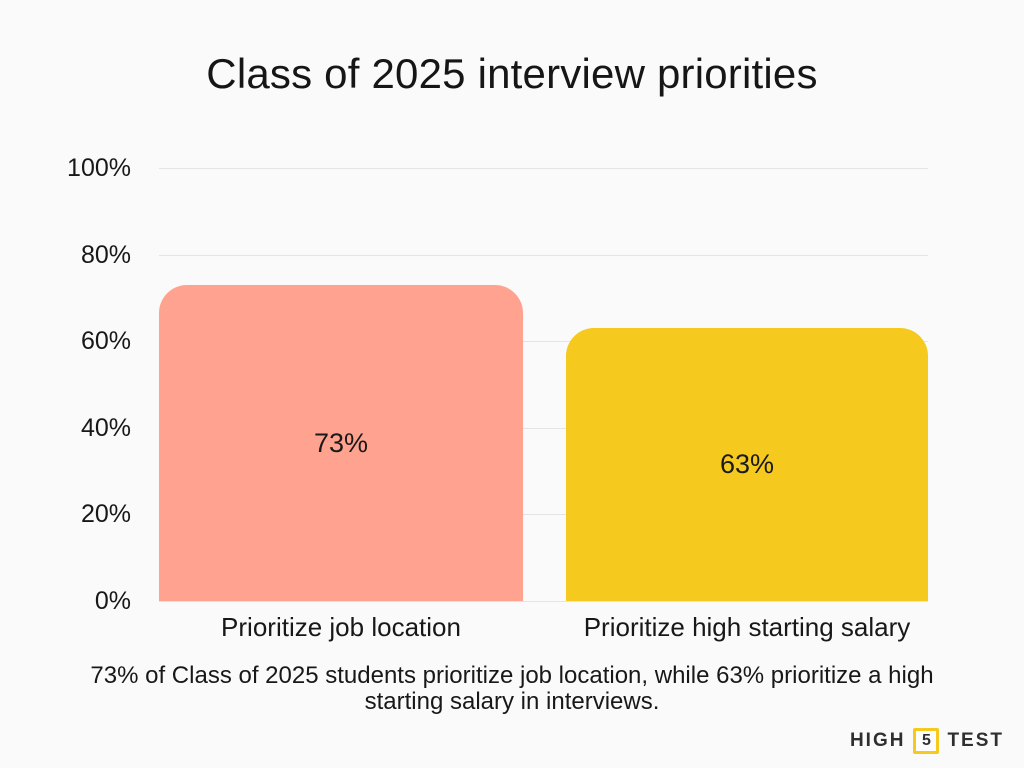 The width and height of the screenshot is (1024, 768). Describe the element at coordinates (877, 740) in the screenshot. I see `logo-word-high: HIGH` at that location.